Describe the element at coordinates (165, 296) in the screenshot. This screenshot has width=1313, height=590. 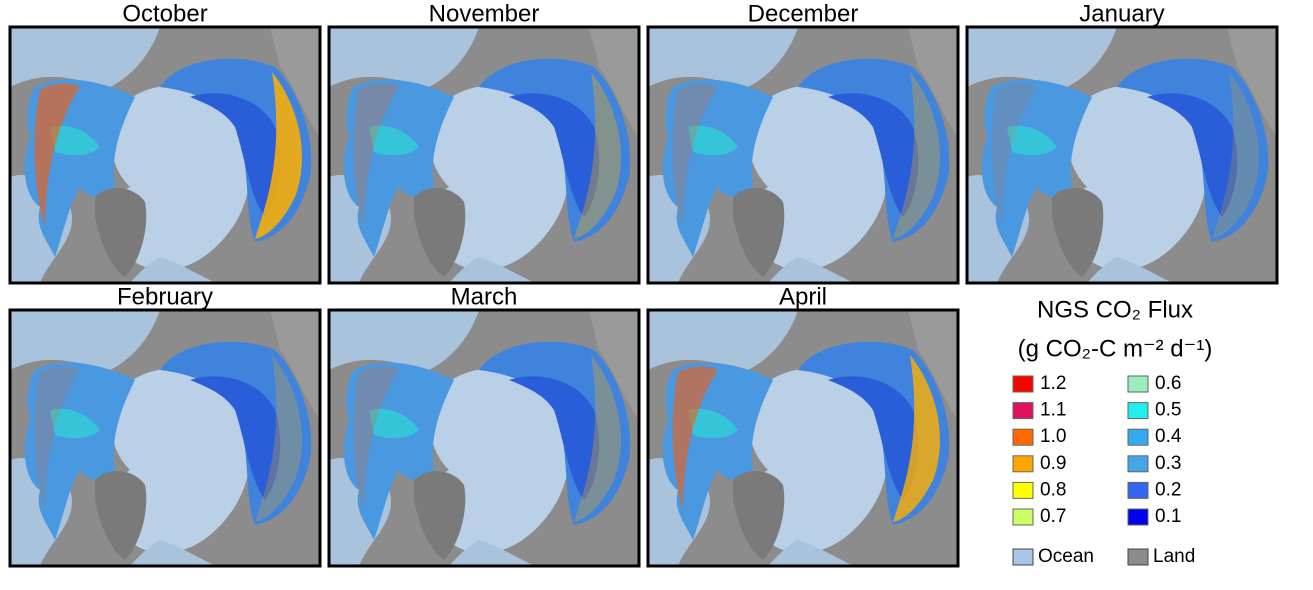
I see `panel-title: February` at that location.